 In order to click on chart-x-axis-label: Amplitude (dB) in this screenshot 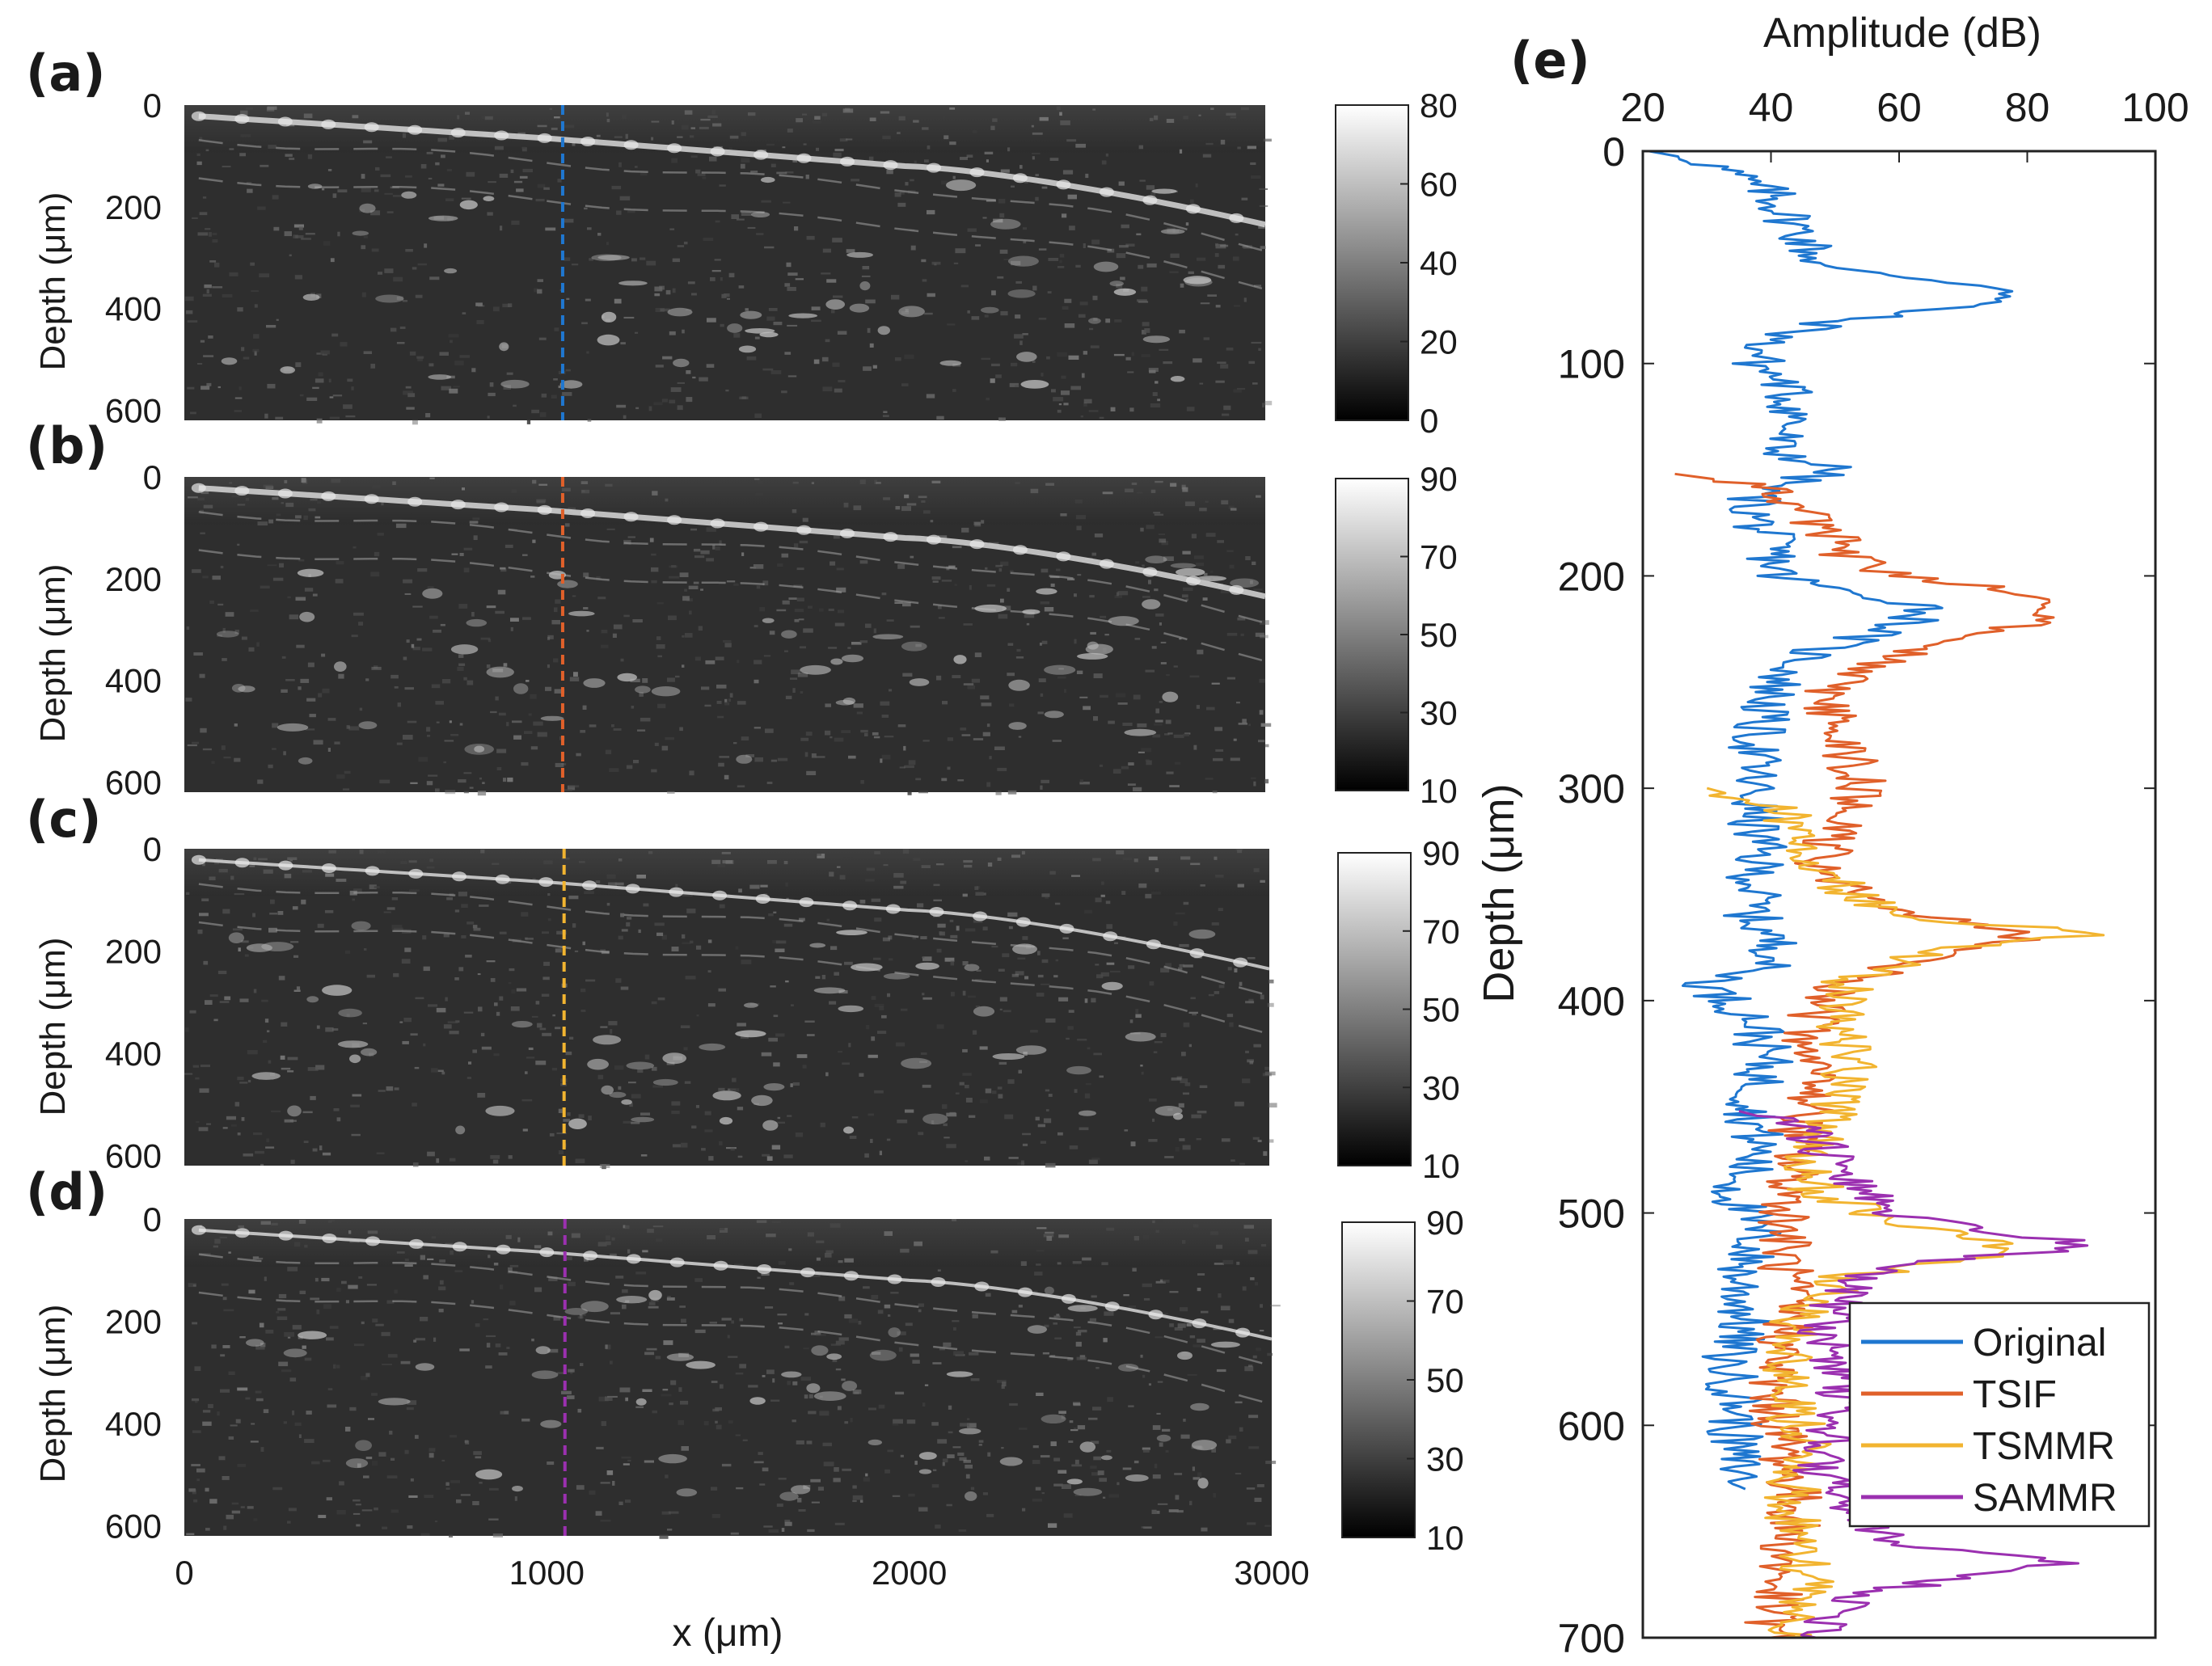, I will do `click(1902, 33)`.